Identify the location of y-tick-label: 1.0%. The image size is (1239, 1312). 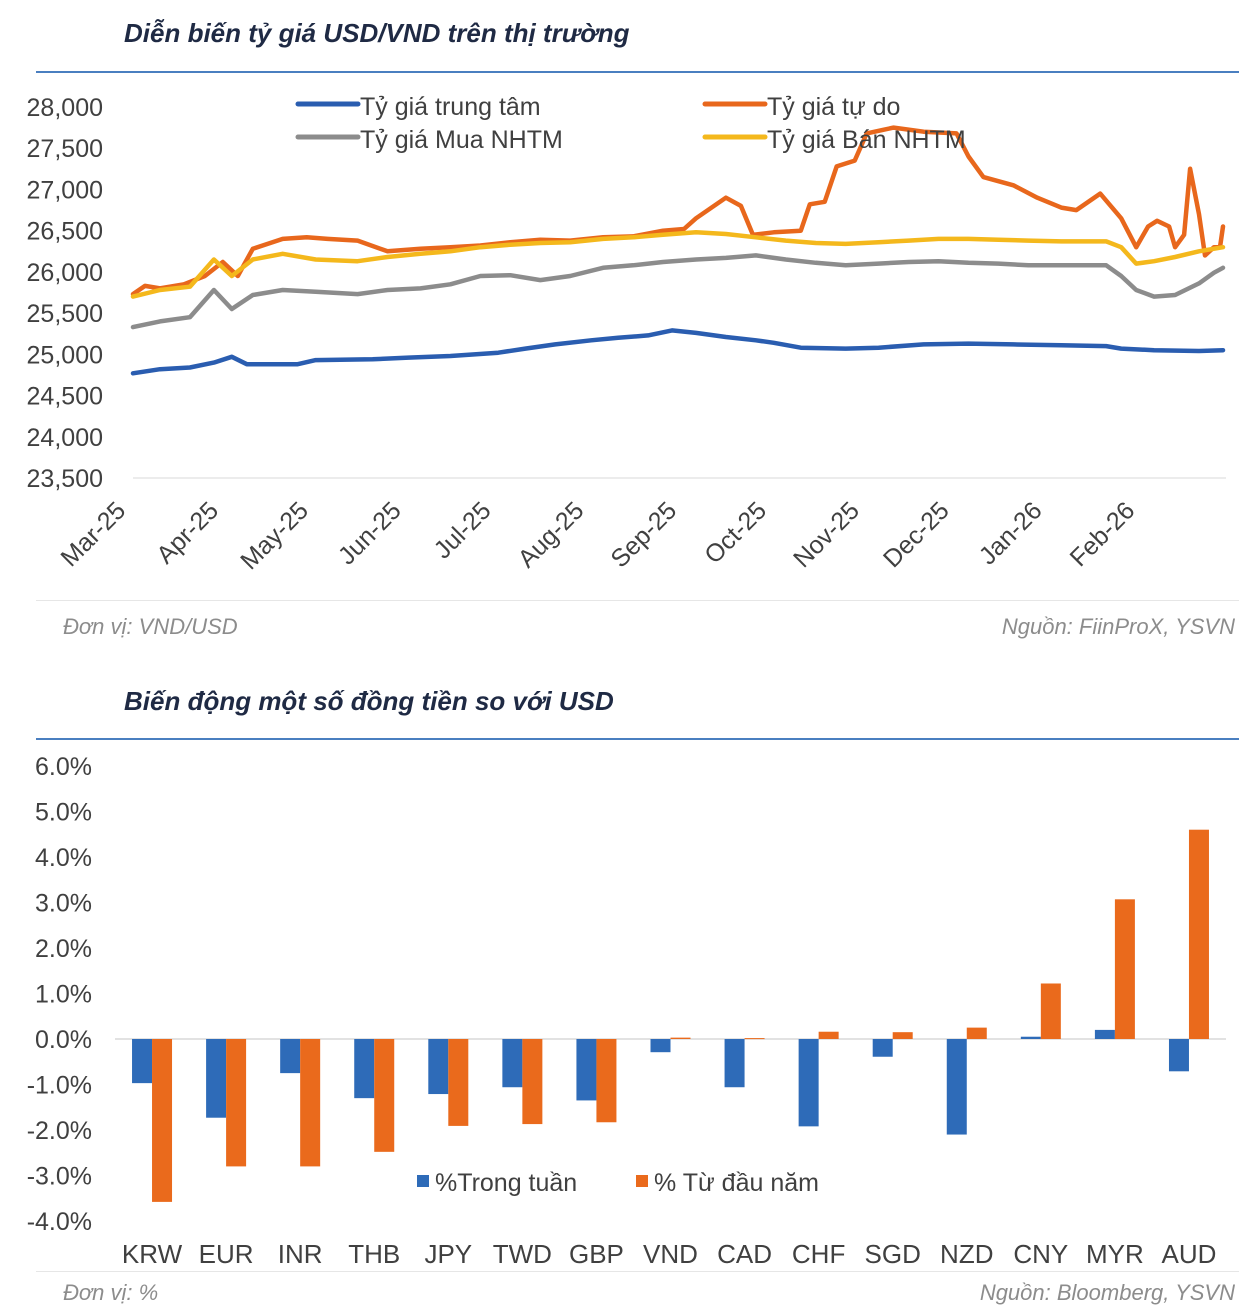
(63, 995).